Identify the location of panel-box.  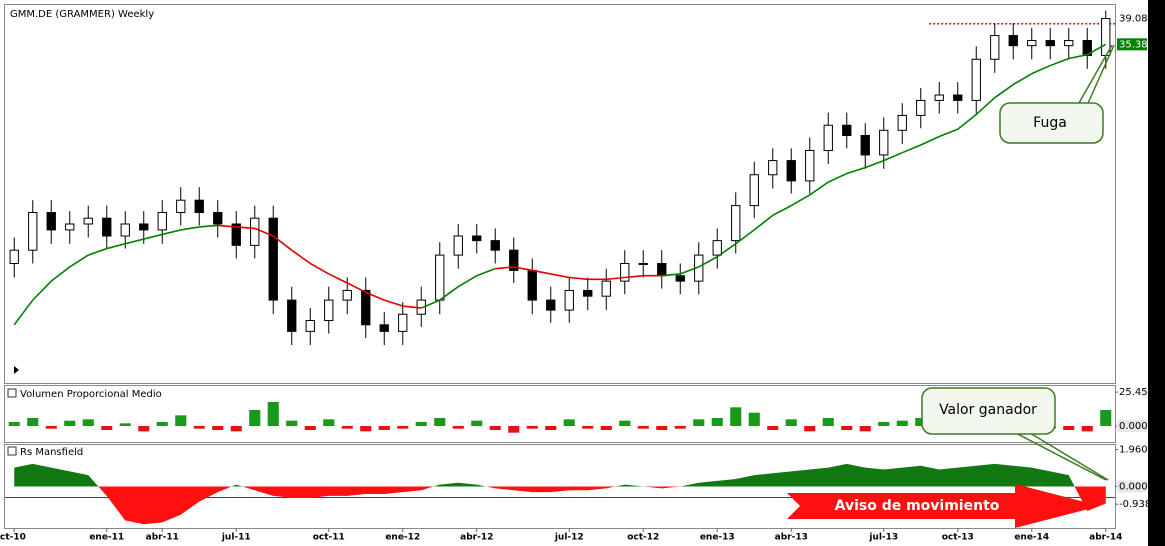
(12, 393).